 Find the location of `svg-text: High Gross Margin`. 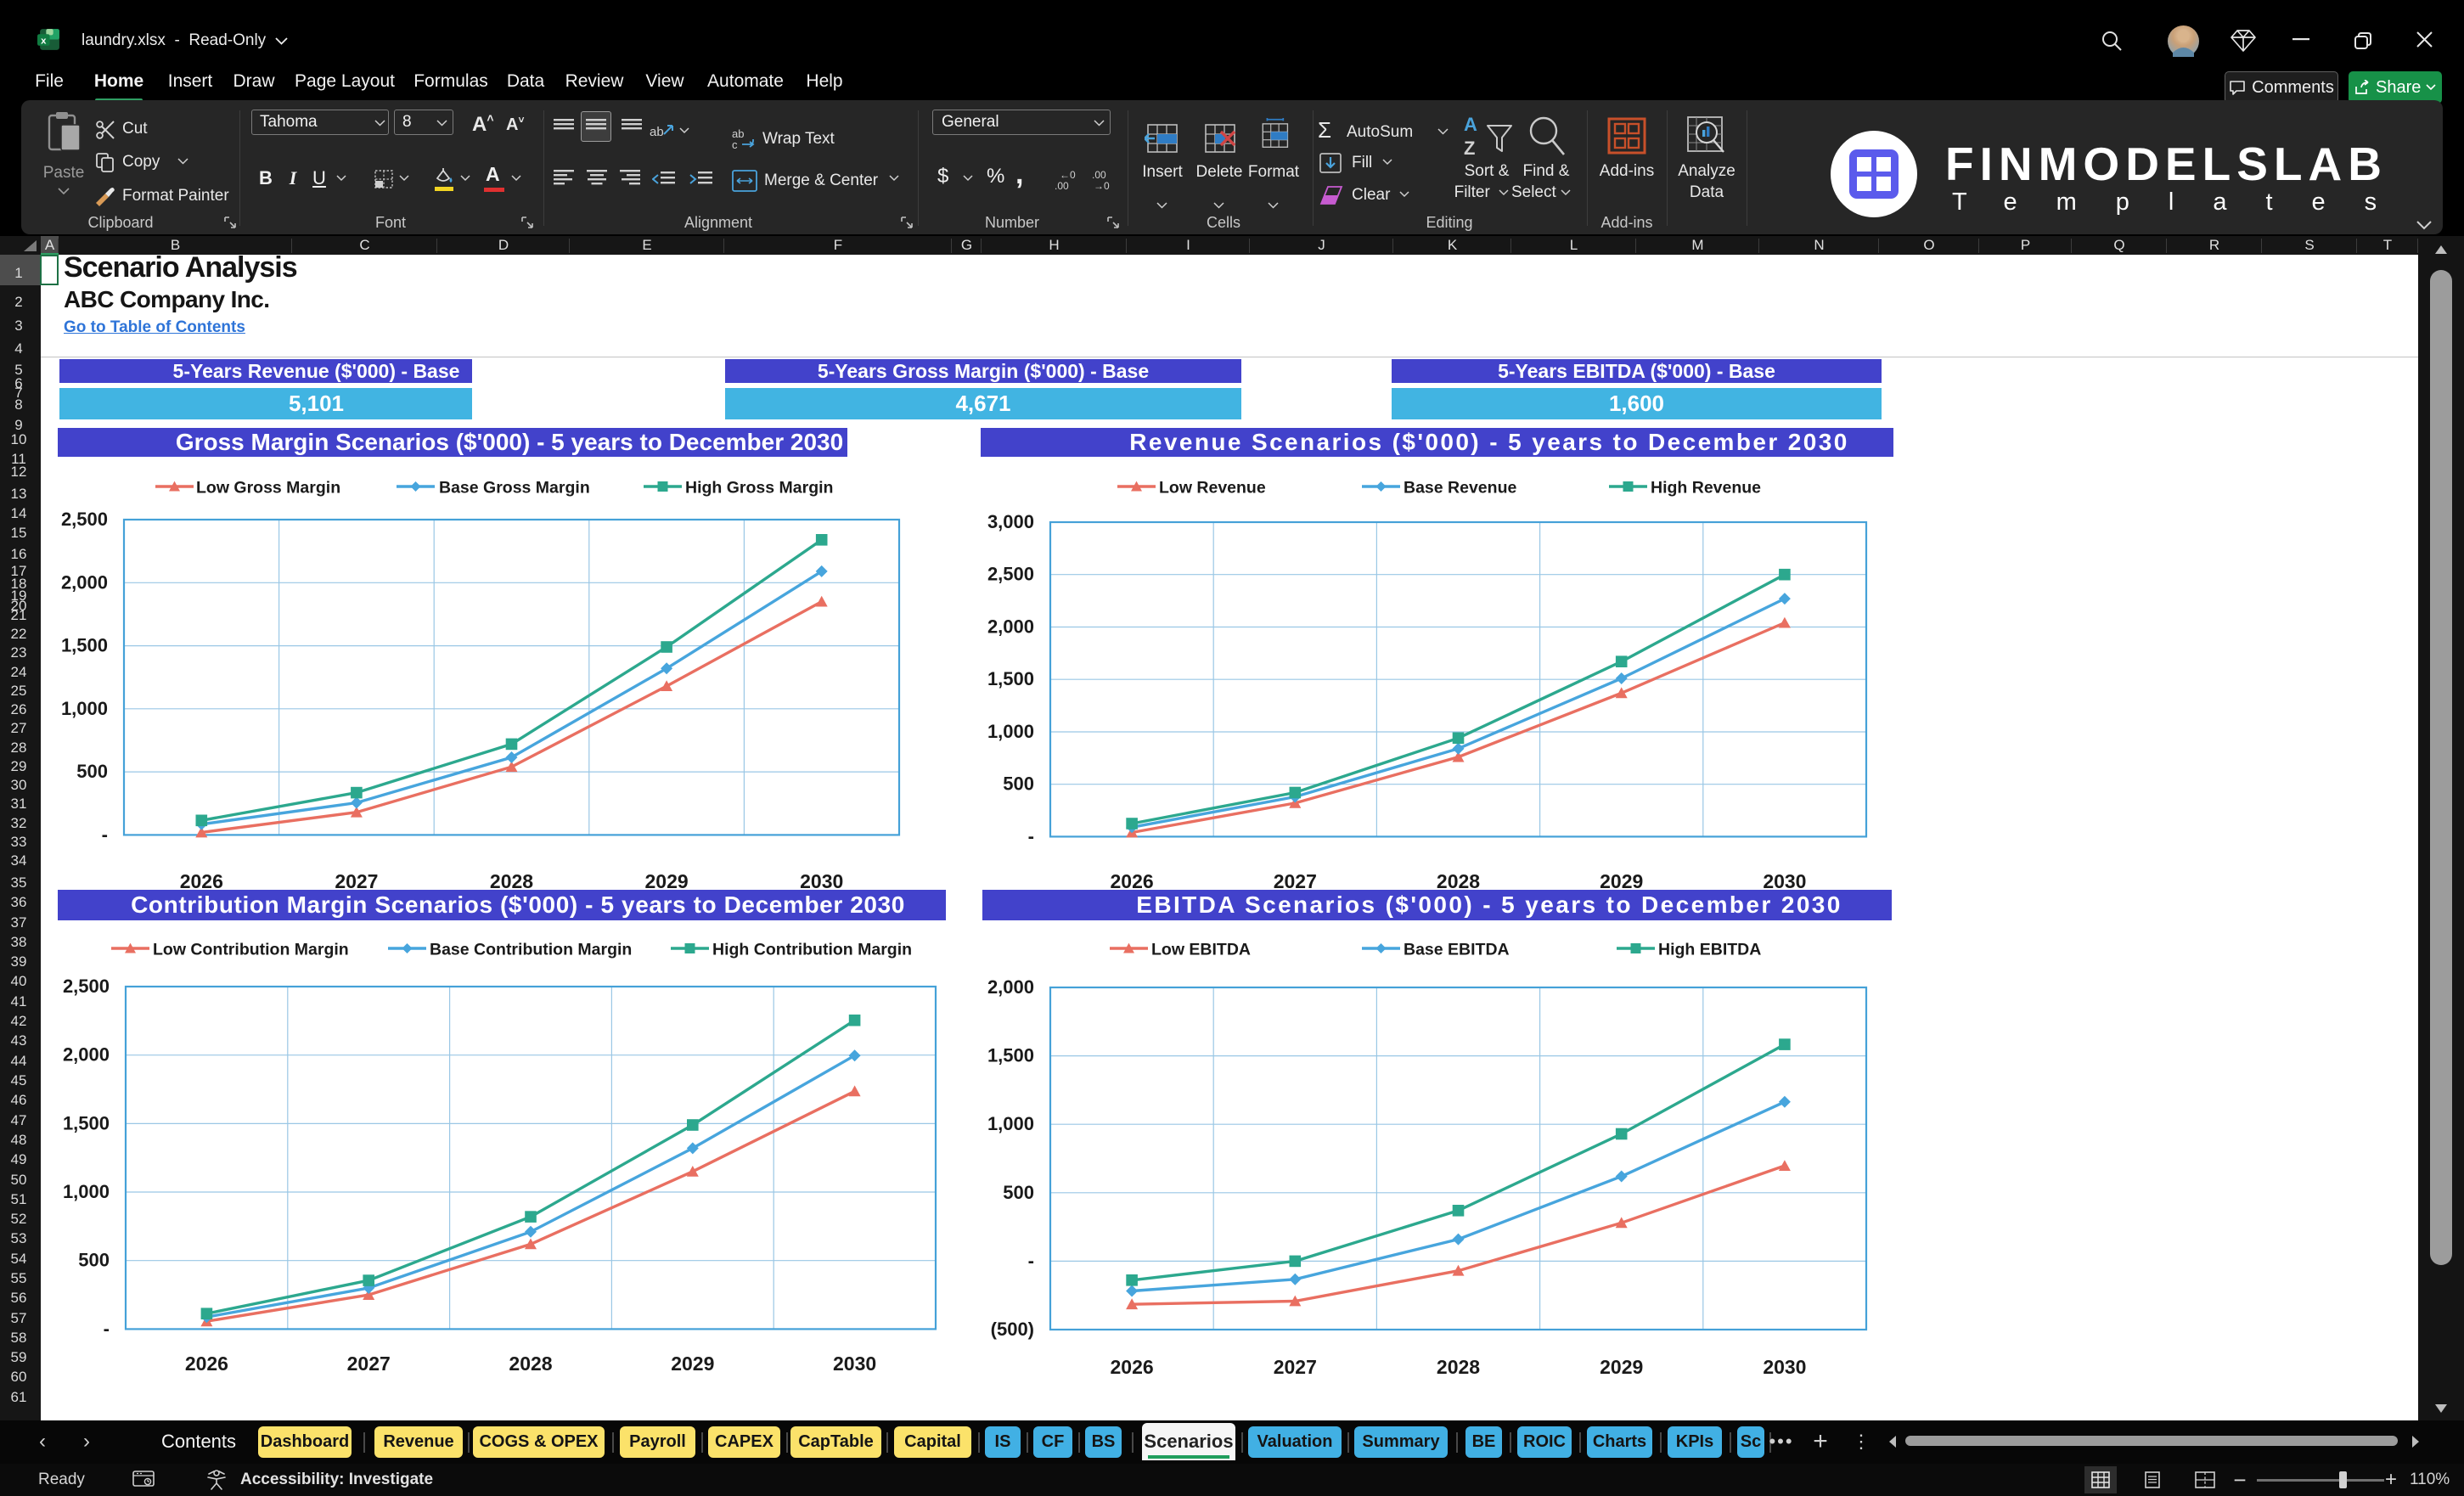

svg-text: High Gross Margin is located at coordinates (759, 488).